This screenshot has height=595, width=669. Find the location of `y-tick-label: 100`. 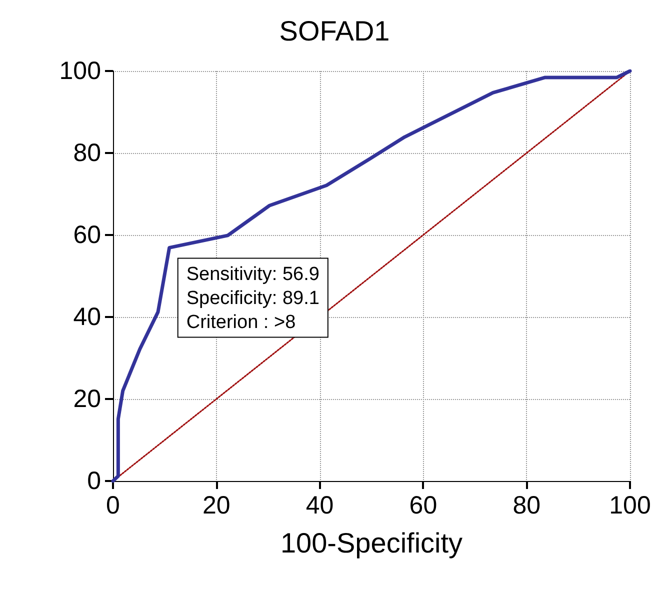

y-tick-label: 100 is located at coordinates (80, 71).